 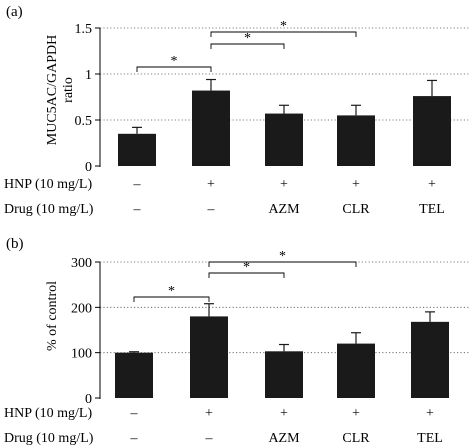 I want to click on y-tick-label: 100, so click(x=81, y=354).